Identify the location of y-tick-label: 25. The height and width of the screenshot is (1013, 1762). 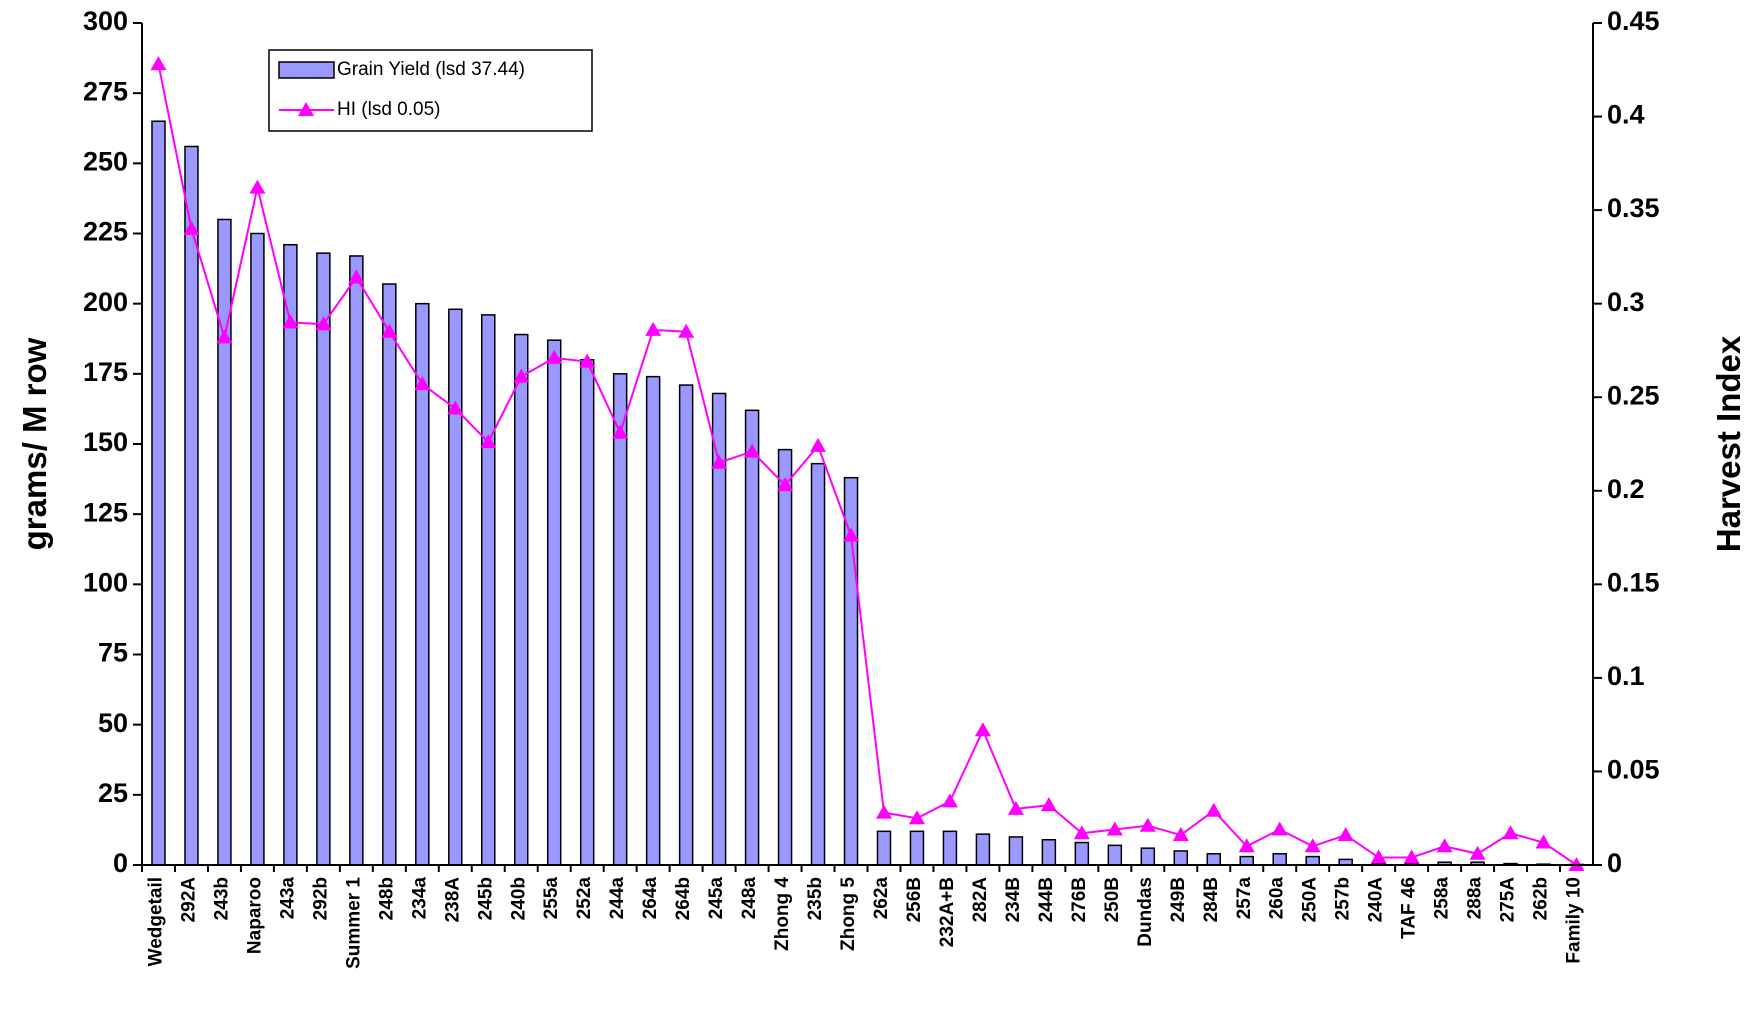
(113, 793).